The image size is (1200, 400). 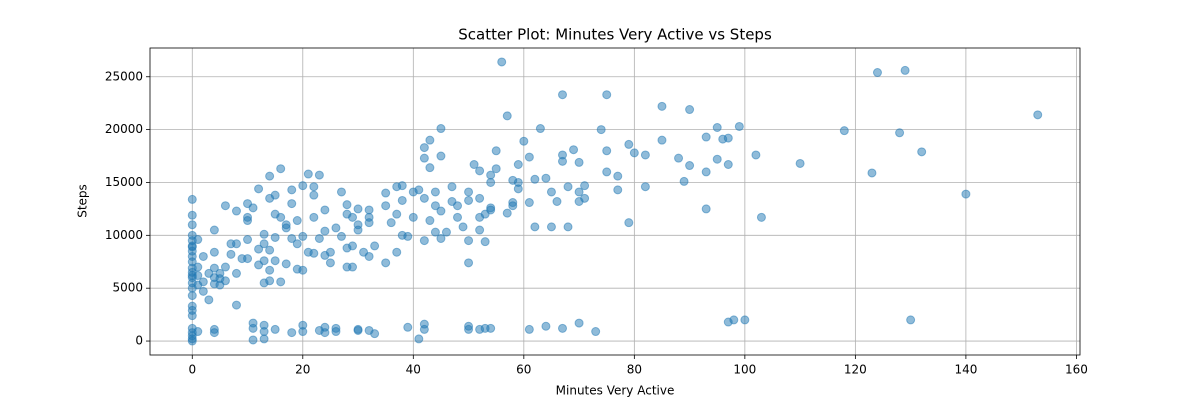 I want to click on x-tick-label: 40, so click(x=413, y=370).